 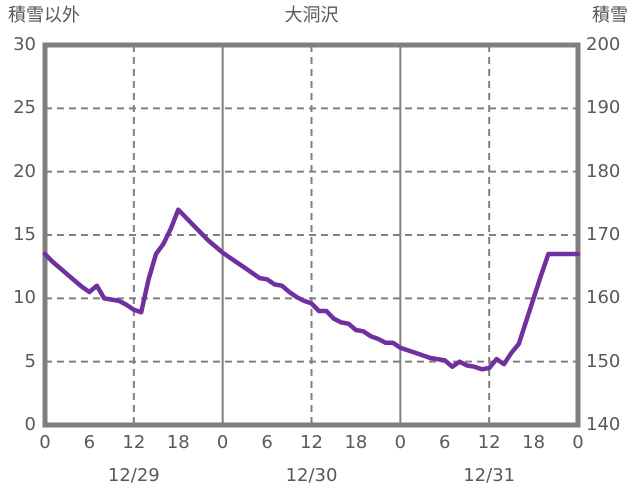 What do you see at coordinates (24, 171) in the screenshot?
I see `left-axis-tick: 20` at bounding box center [24, 171].